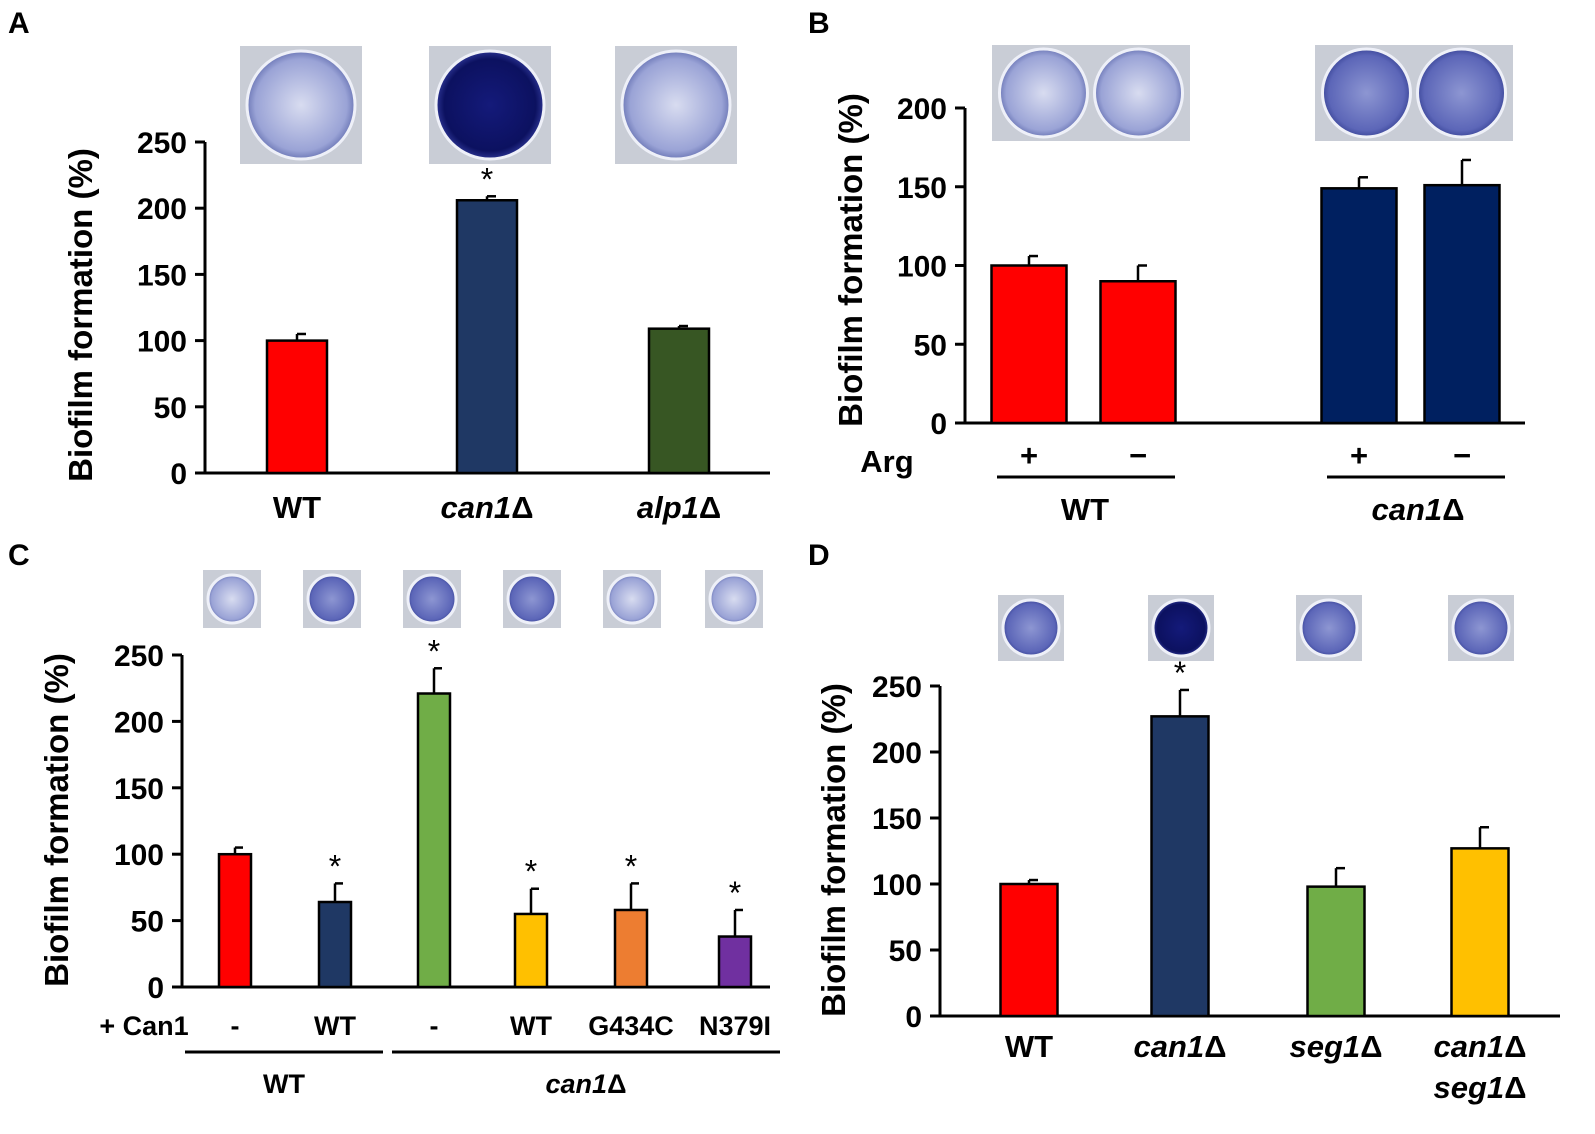  What do you see at coordinates (905, 951) in the screenshot?
I see `y-tick-label-d-50: 50` at bounding box center [905, 951].